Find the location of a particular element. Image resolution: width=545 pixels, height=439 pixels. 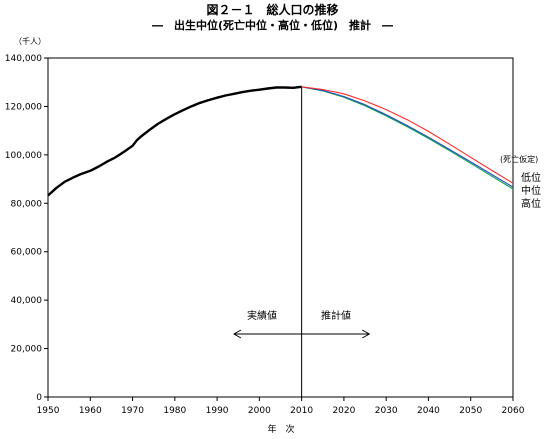

x-tick-label: 1980 is located at coordinates (174, 411).